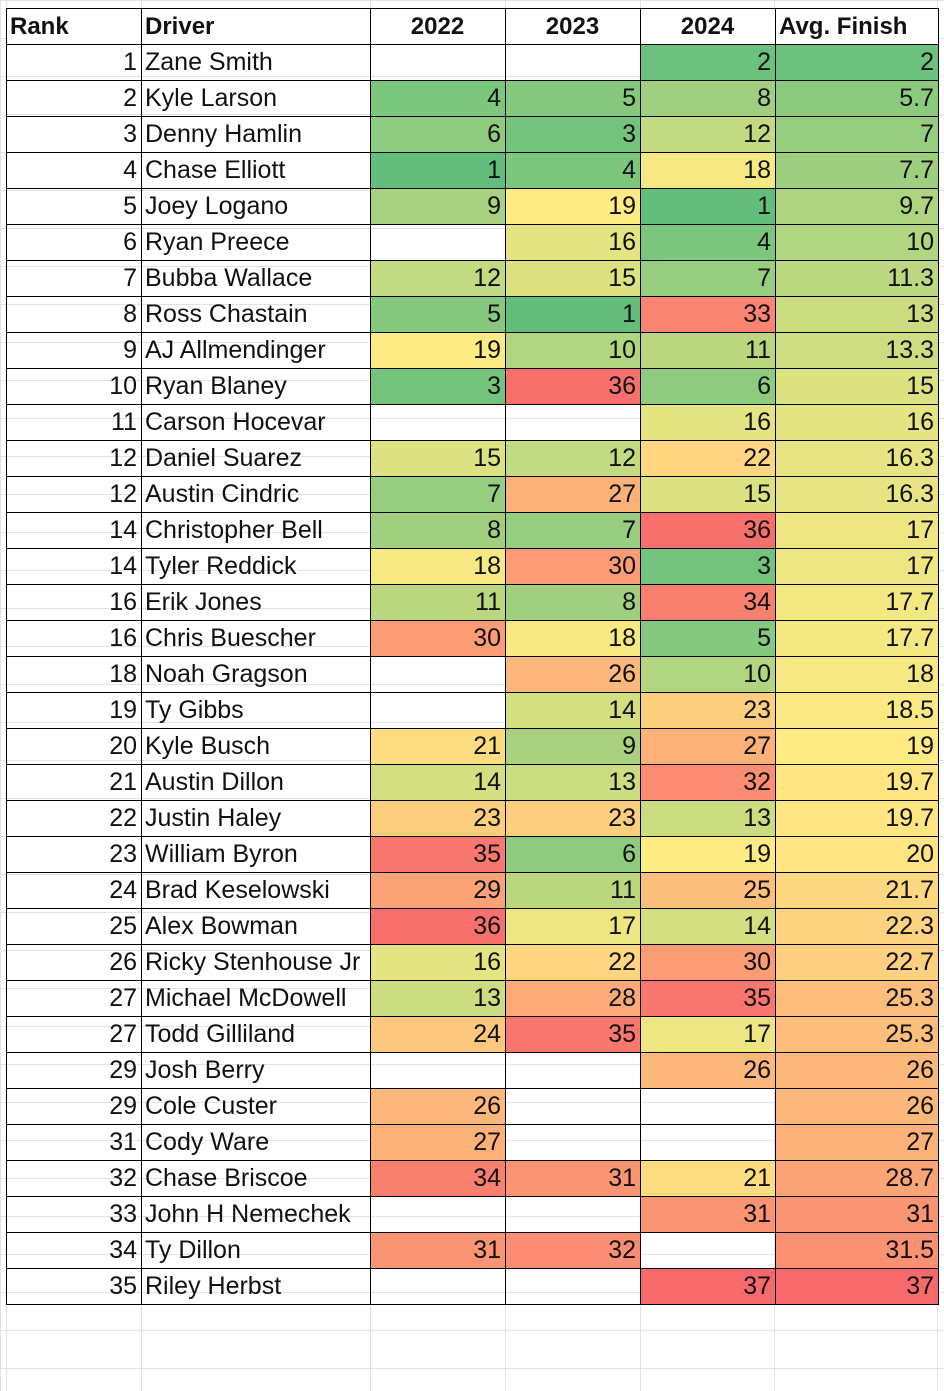  Describe the element at coordinates (857, 206) in the screenshot. I see `avg-finish-cell: 9.7` at that location.